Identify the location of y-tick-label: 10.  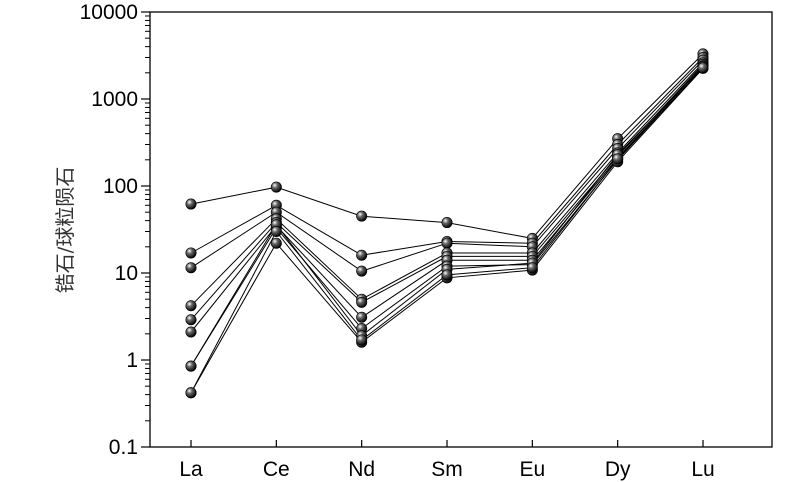
(126, 273).